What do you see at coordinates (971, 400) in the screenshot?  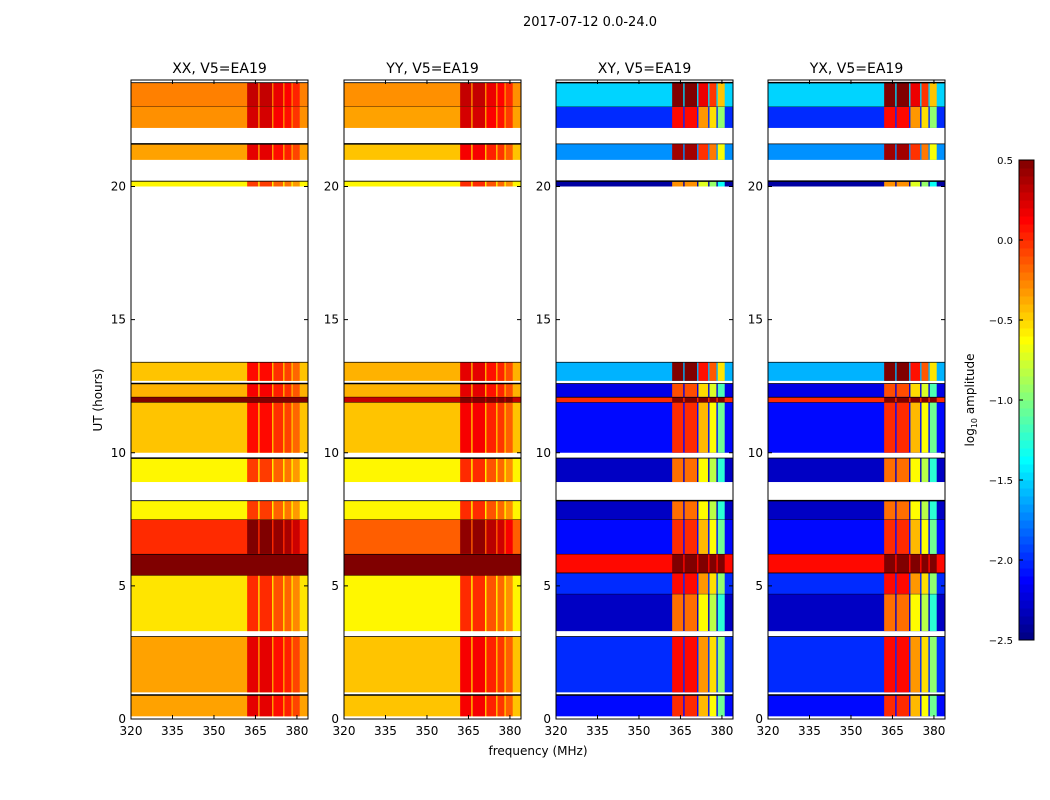 I see `colorbar-label: log10 amplitude` at bounding box center [971, 400].